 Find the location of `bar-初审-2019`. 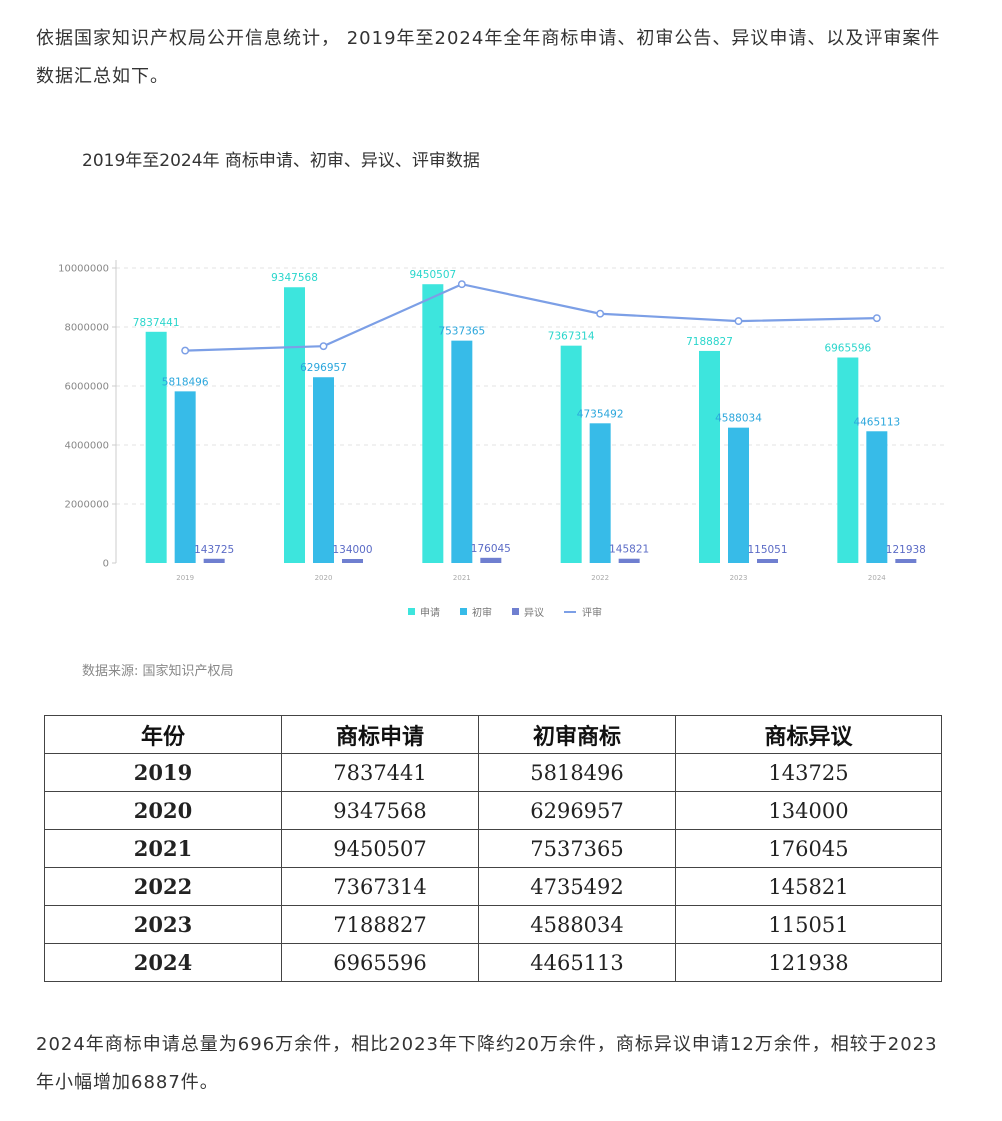

bar-初审-2019 is located at coordinates (185, 477).